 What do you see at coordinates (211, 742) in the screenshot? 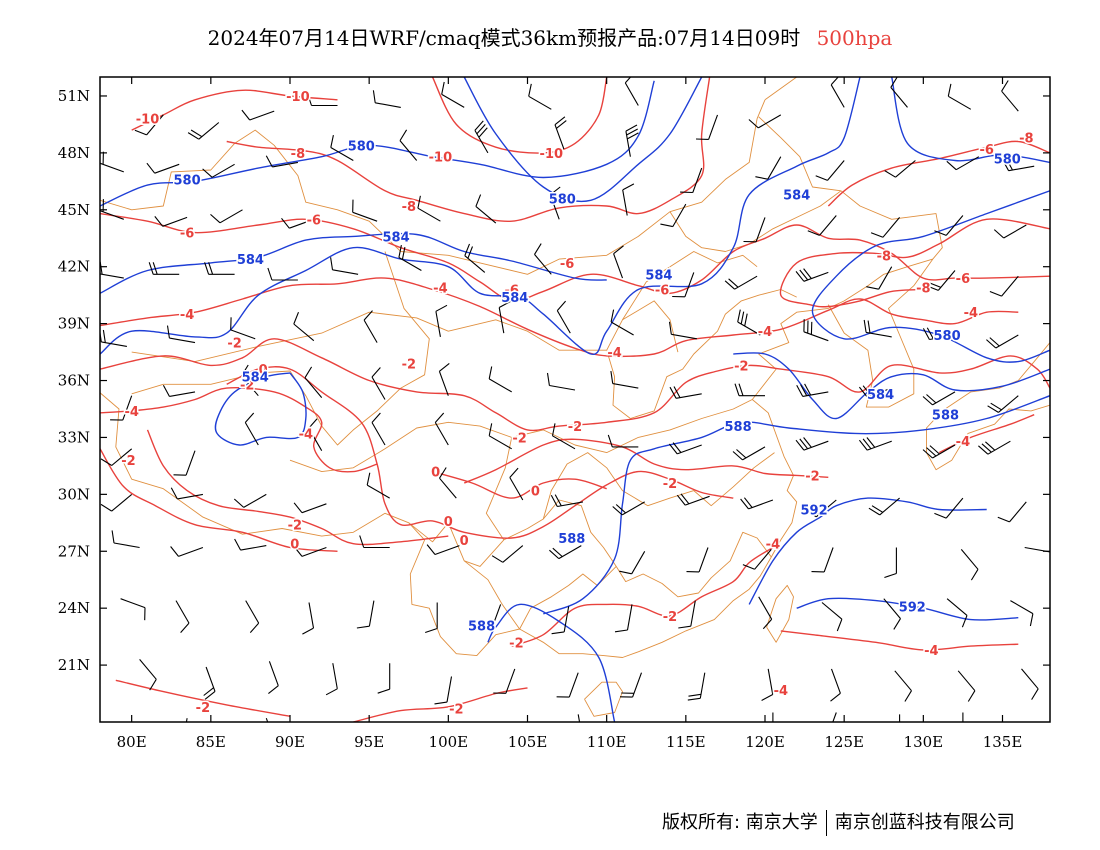
I see `x-tick-label: 85E` at bounding box center [211, 742].